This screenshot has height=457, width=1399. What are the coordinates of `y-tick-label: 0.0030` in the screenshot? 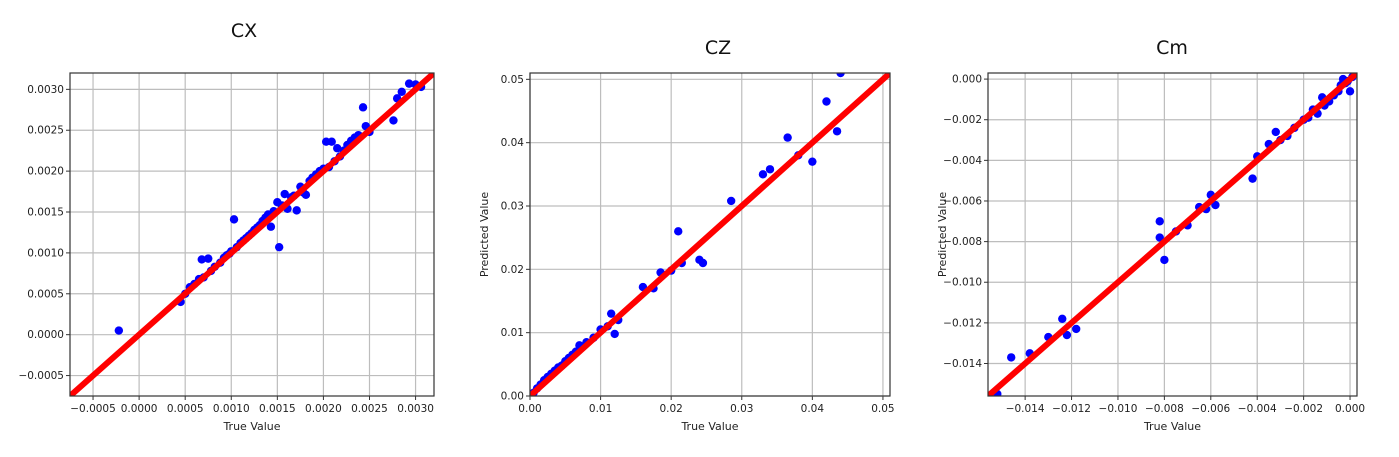 It's located at (45, 90).